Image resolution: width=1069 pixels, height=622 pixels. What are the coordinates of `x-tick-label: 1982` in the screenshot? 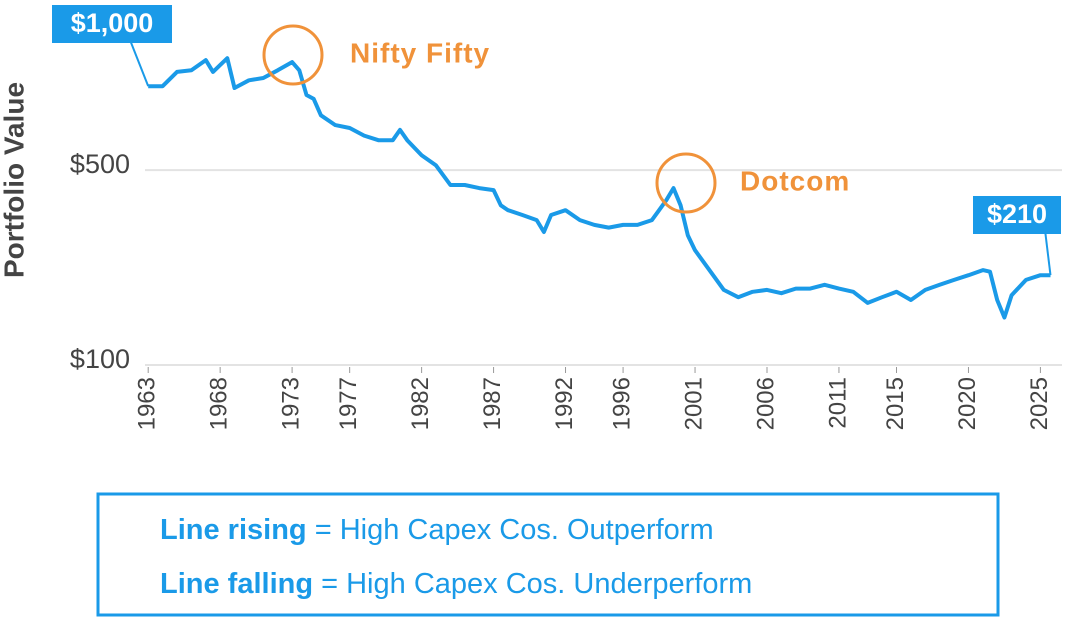 It's located at (420, 403).